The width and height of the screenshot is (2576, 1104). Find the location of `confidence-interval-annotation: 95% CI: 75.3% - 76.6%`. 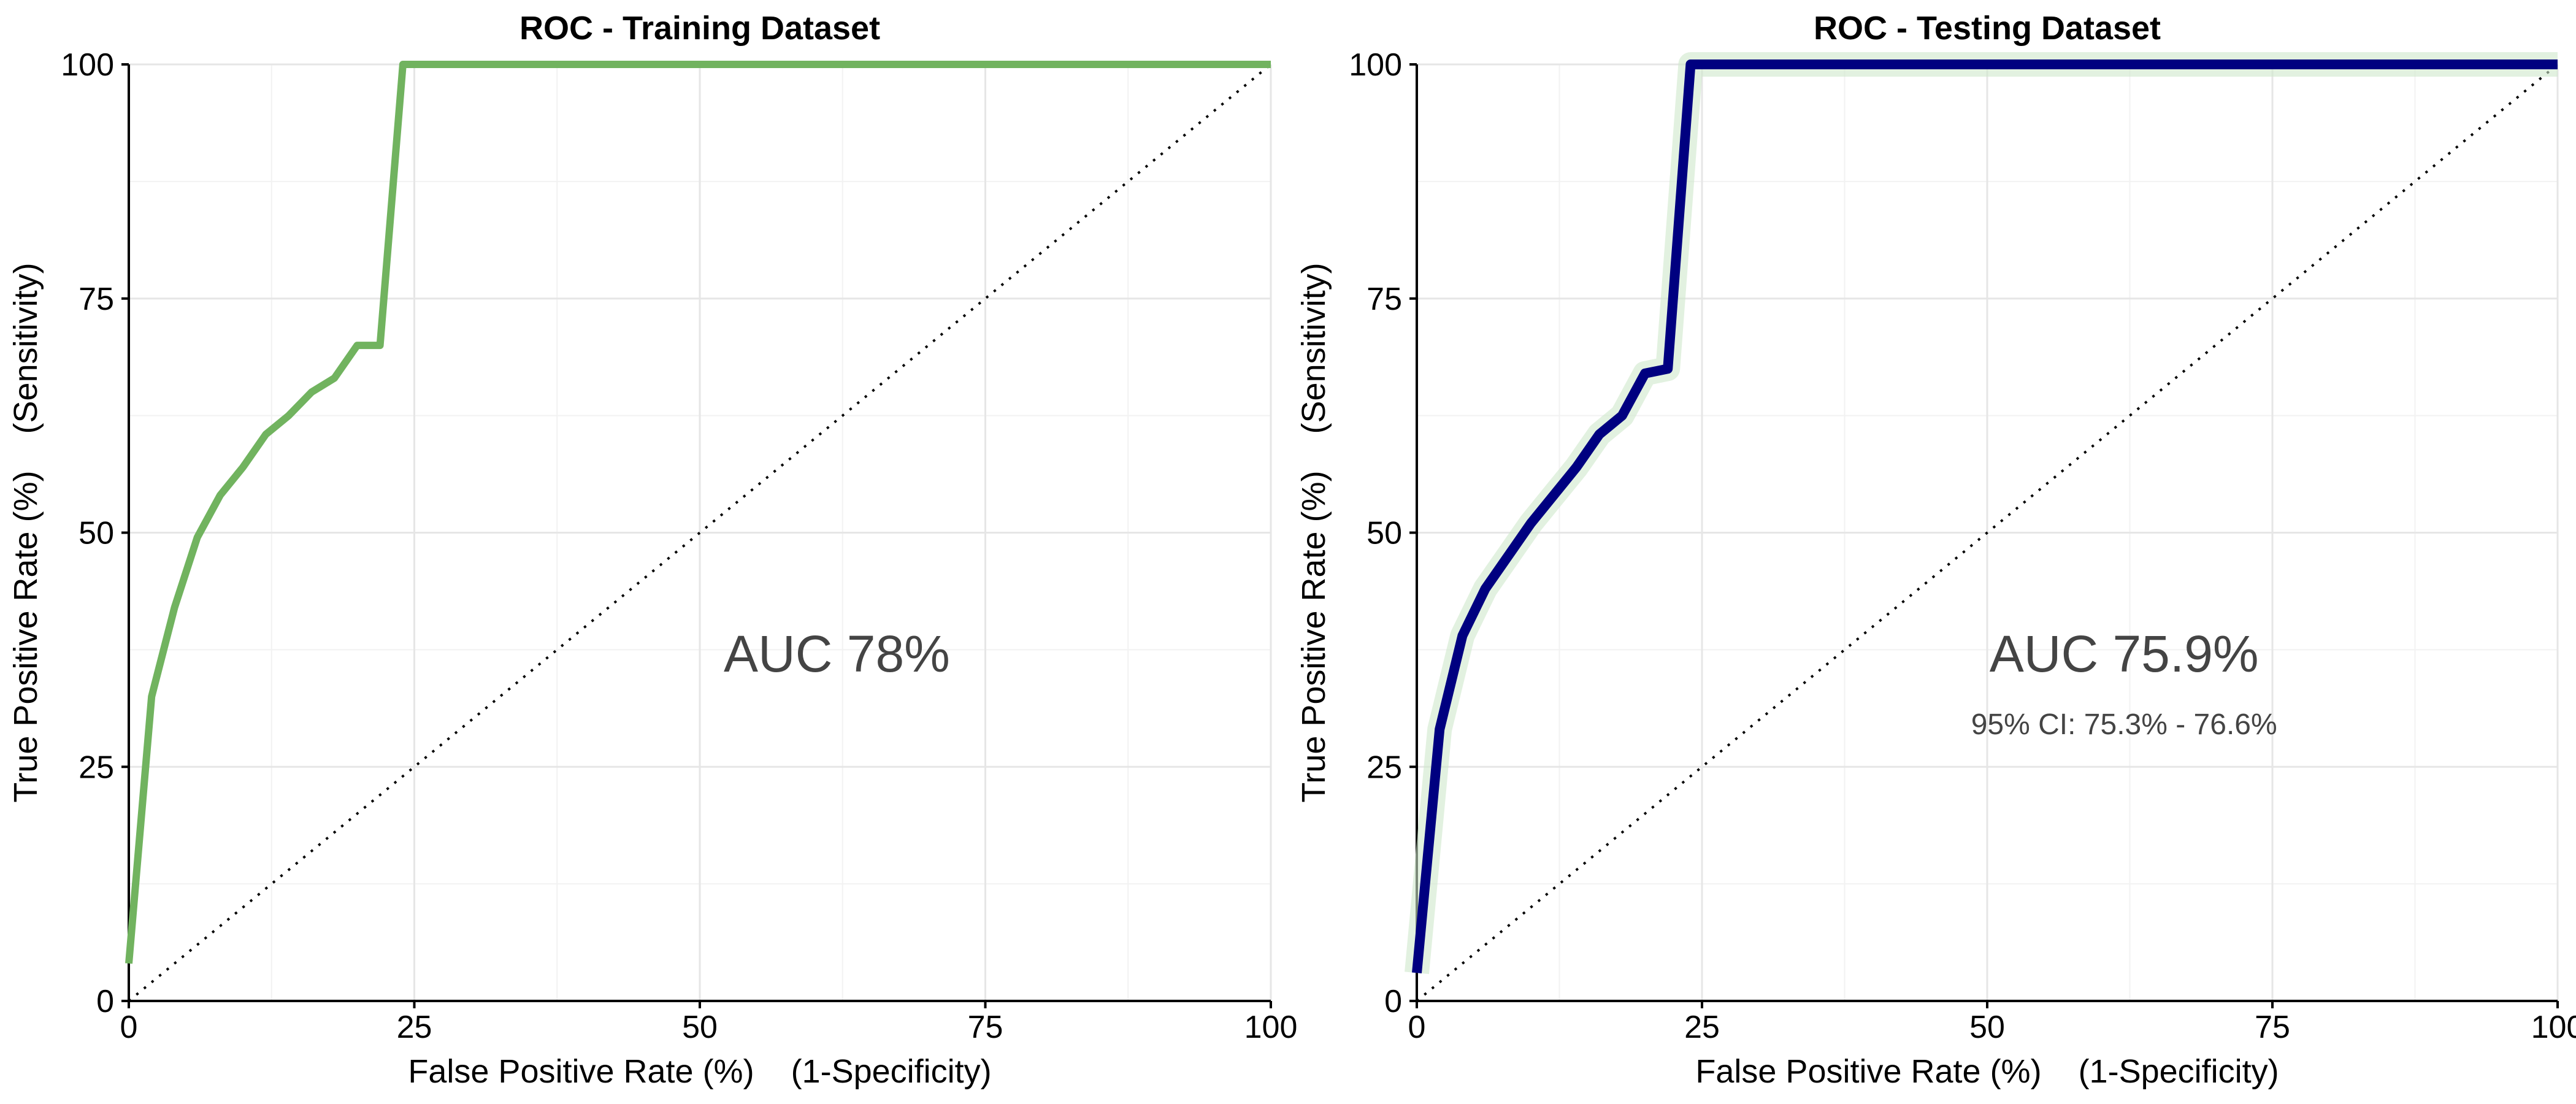

confidence-interval-annotation: 95% CI: 75.3% - 76.6% is located at coordinates (2124, 724).